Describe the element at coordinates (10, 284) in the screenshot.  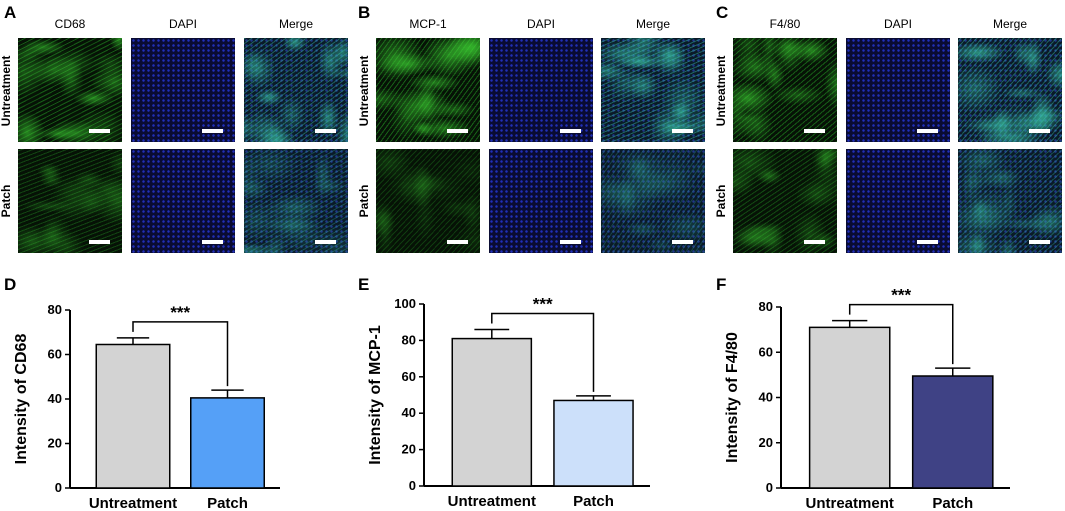
I see `panel-letter-d: D` at that location.